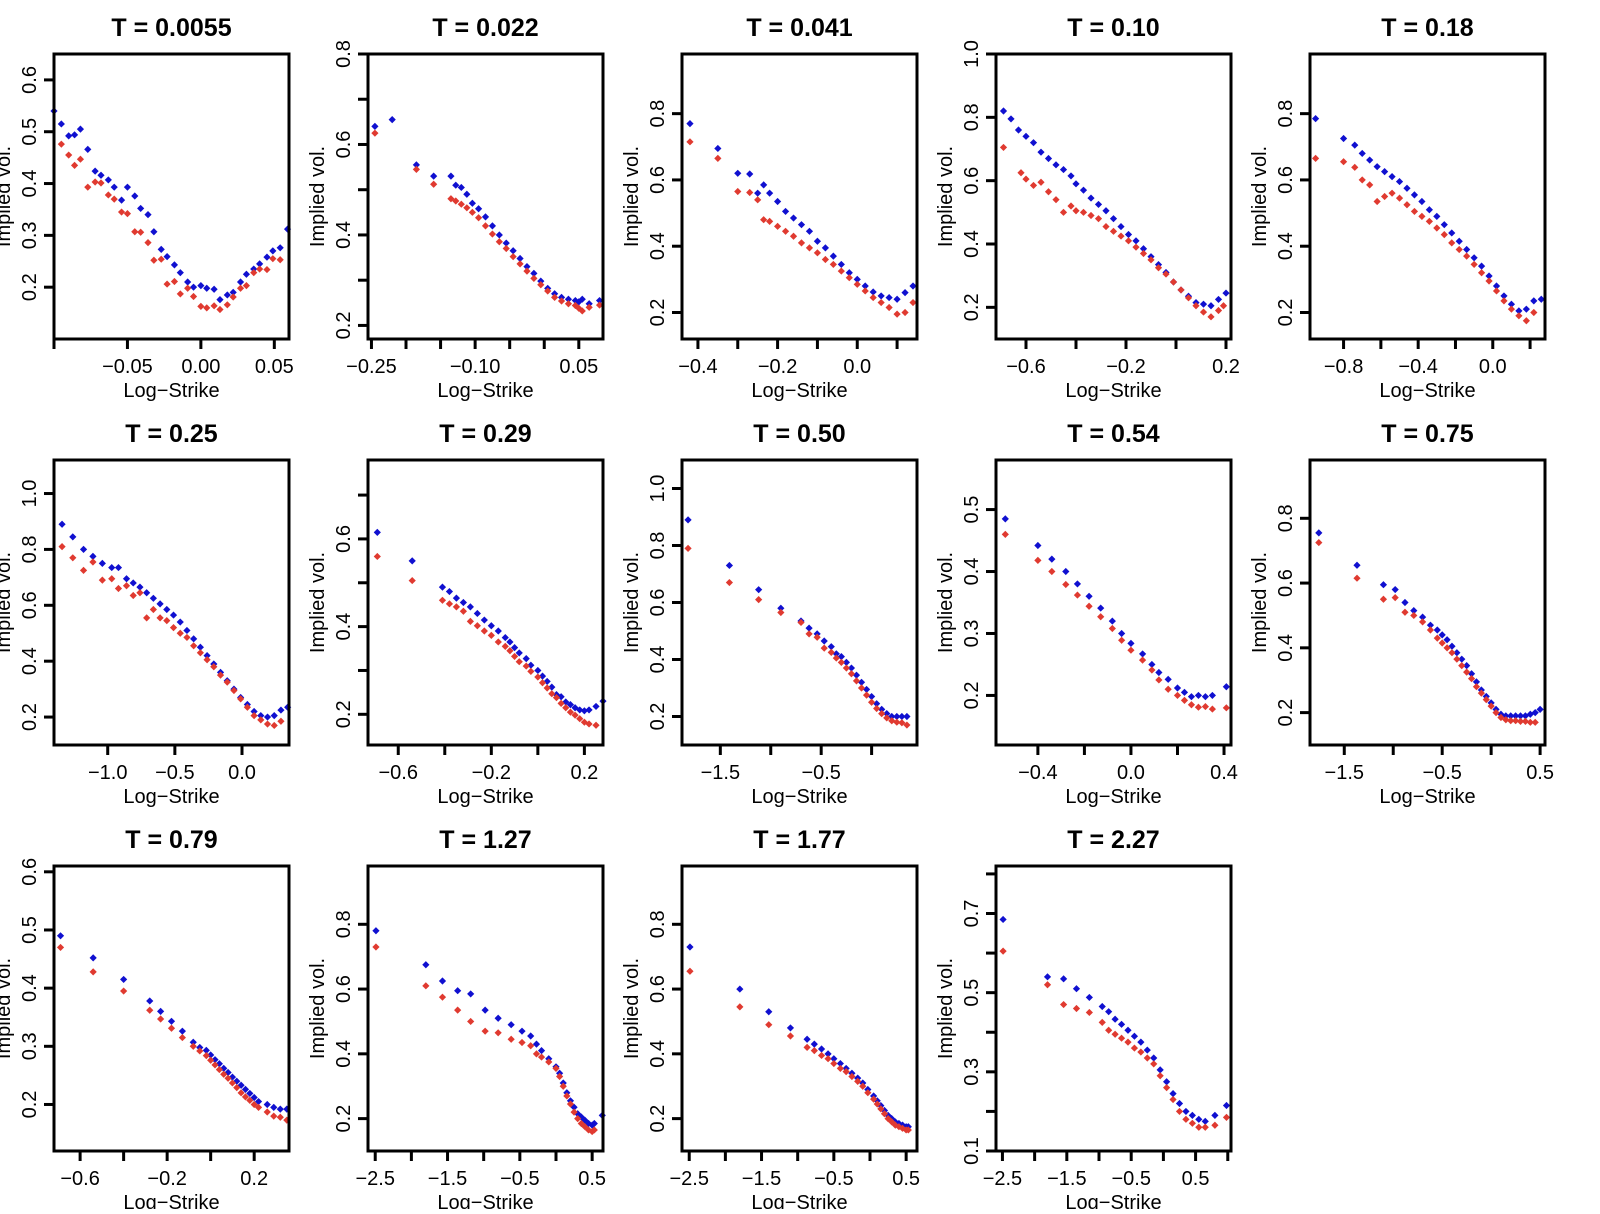 This screenshot has width=1600, height=1214. What do you see at coordinates (1130, 1179) in the screenshot?
I see `x-tick-label: −0.5` at bounding box center [1130, 1179].